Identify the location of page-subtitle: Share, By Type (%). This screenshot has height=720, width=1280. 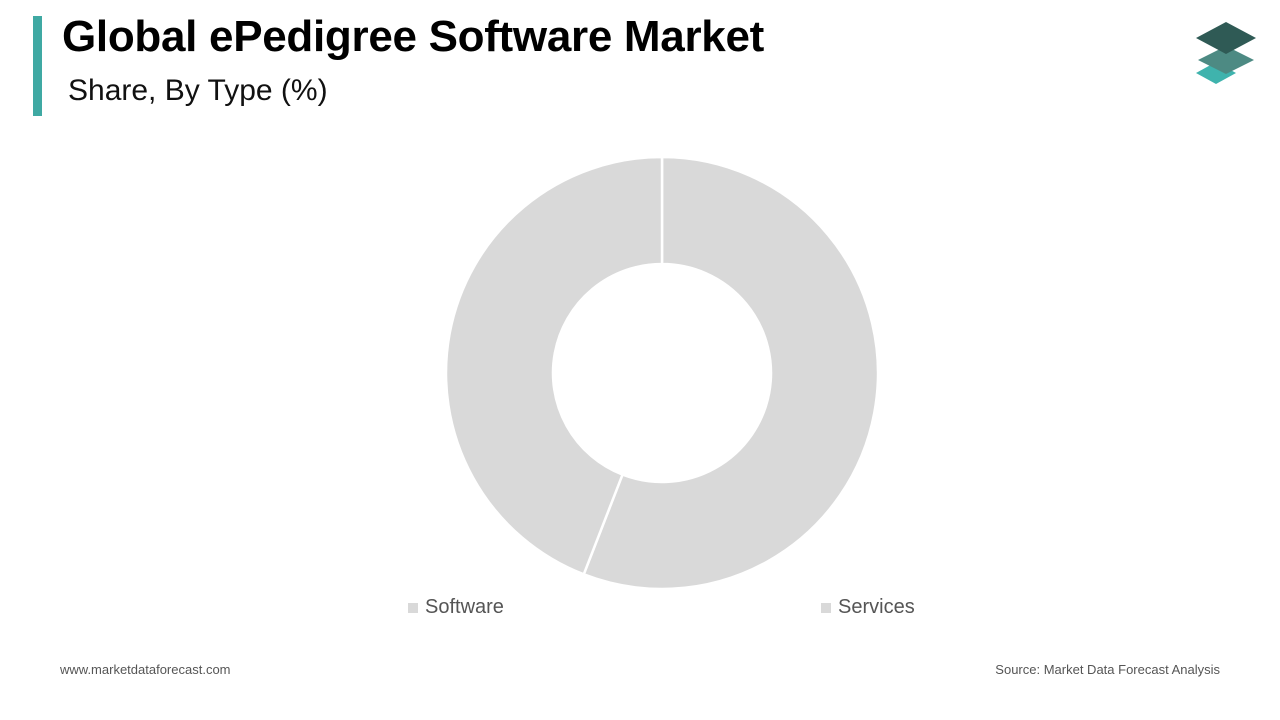
(198, 90).